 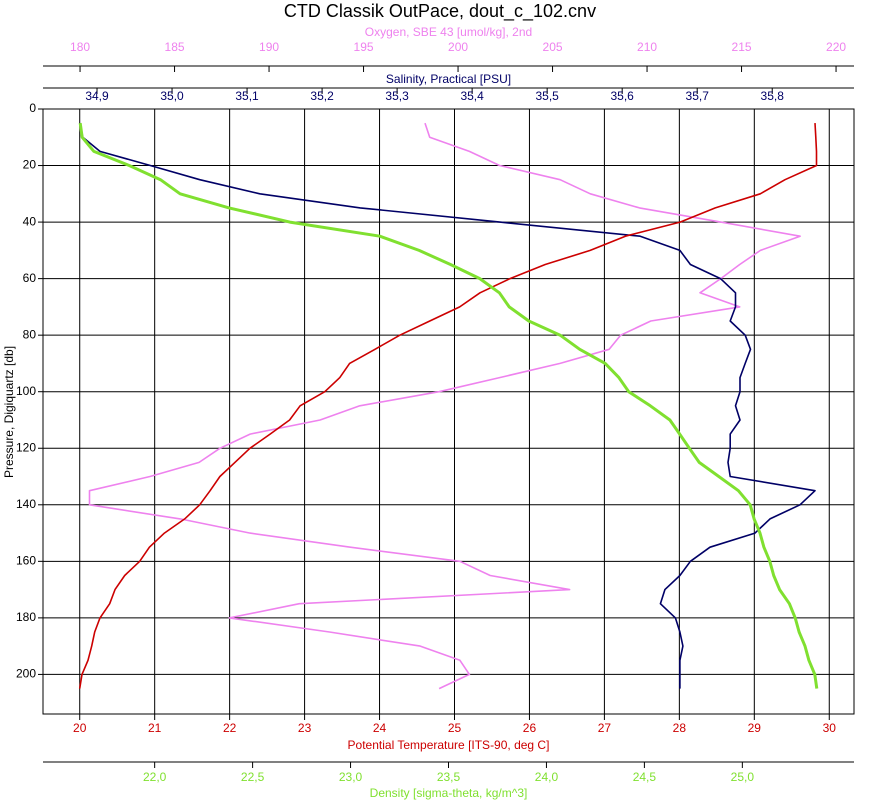 I want to click on y-tick-label: 20, so click(x=30, y=165).